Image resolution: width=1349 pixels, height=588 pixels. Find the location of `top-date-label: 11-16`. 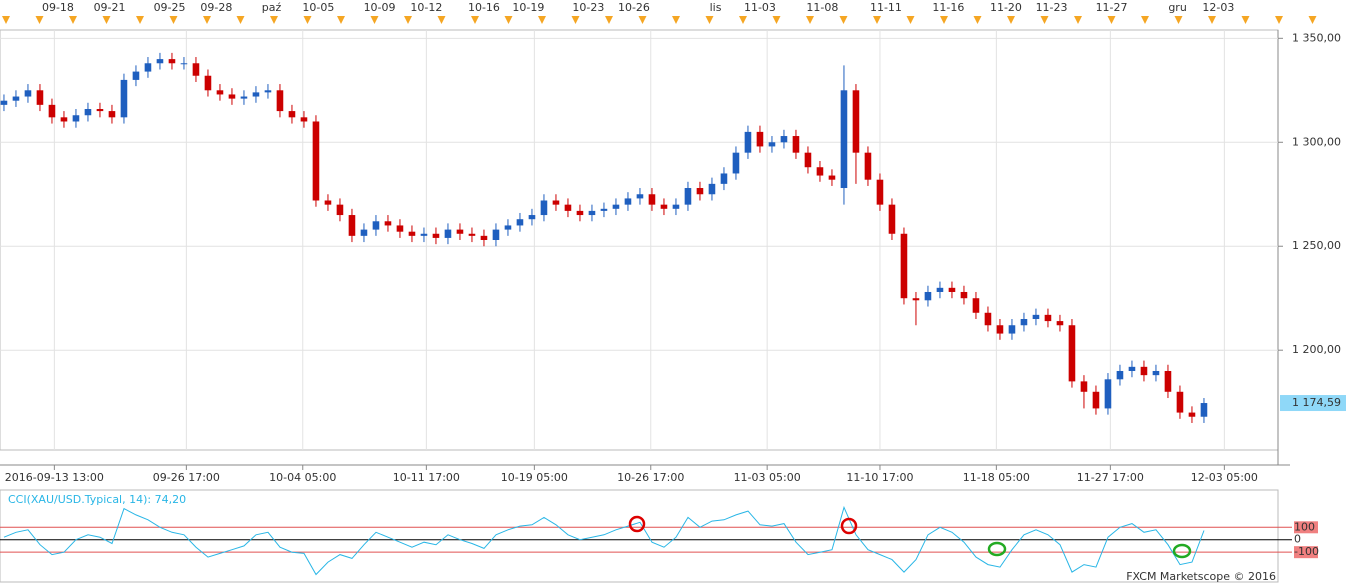

top-date-label: 11-16 is located at coordinates (948, 7).